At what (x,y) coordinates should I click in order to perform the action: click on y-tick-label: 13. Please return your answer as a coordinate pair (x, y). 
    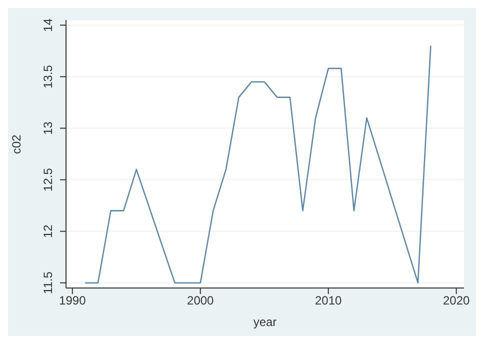
    Looking at the image, I should click on (48, 128).